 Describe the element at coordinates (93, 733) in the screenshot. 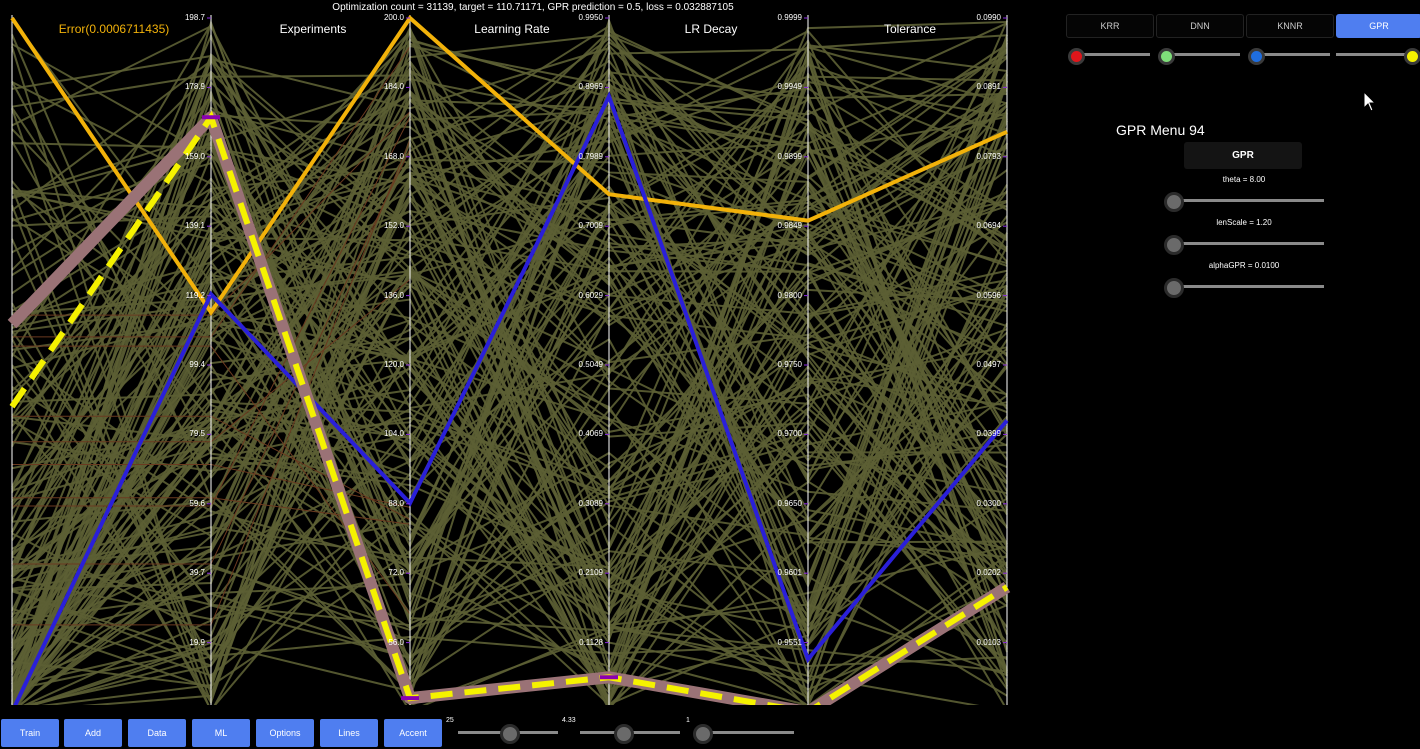

I see `add-button: Add` at that location.